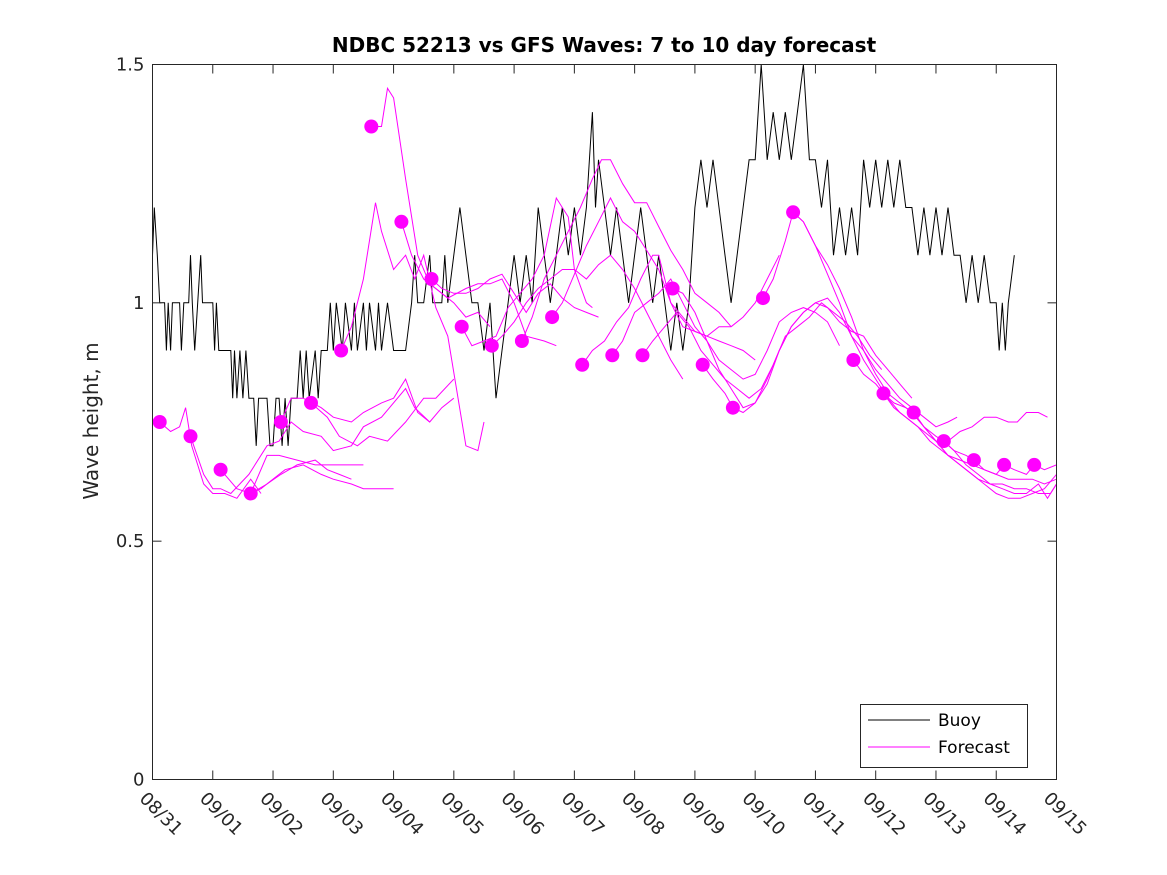 The width and height of the screenshot is (1167, 875). What do you see at coordinates (974, 748) in the screenshot?
I see `legend-forecast-label: Forecast` at bounding box center [974, 748].